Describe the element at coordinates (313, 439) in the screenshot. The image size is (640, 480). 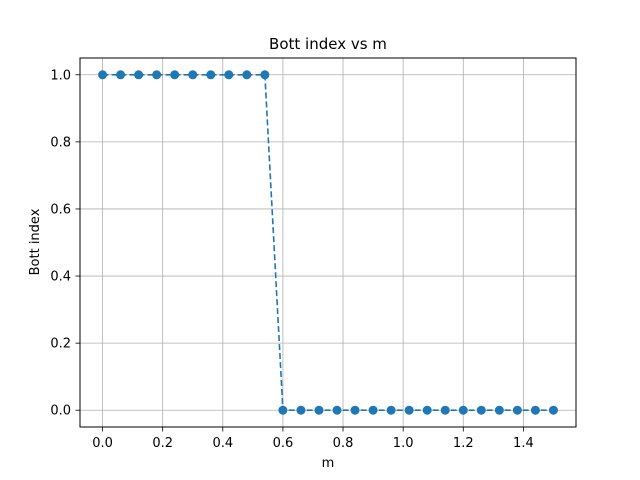
I see `x-axis: 0.0 0.2 0.4 0.6 0.8 1.0 1.2 1.4` at that location.